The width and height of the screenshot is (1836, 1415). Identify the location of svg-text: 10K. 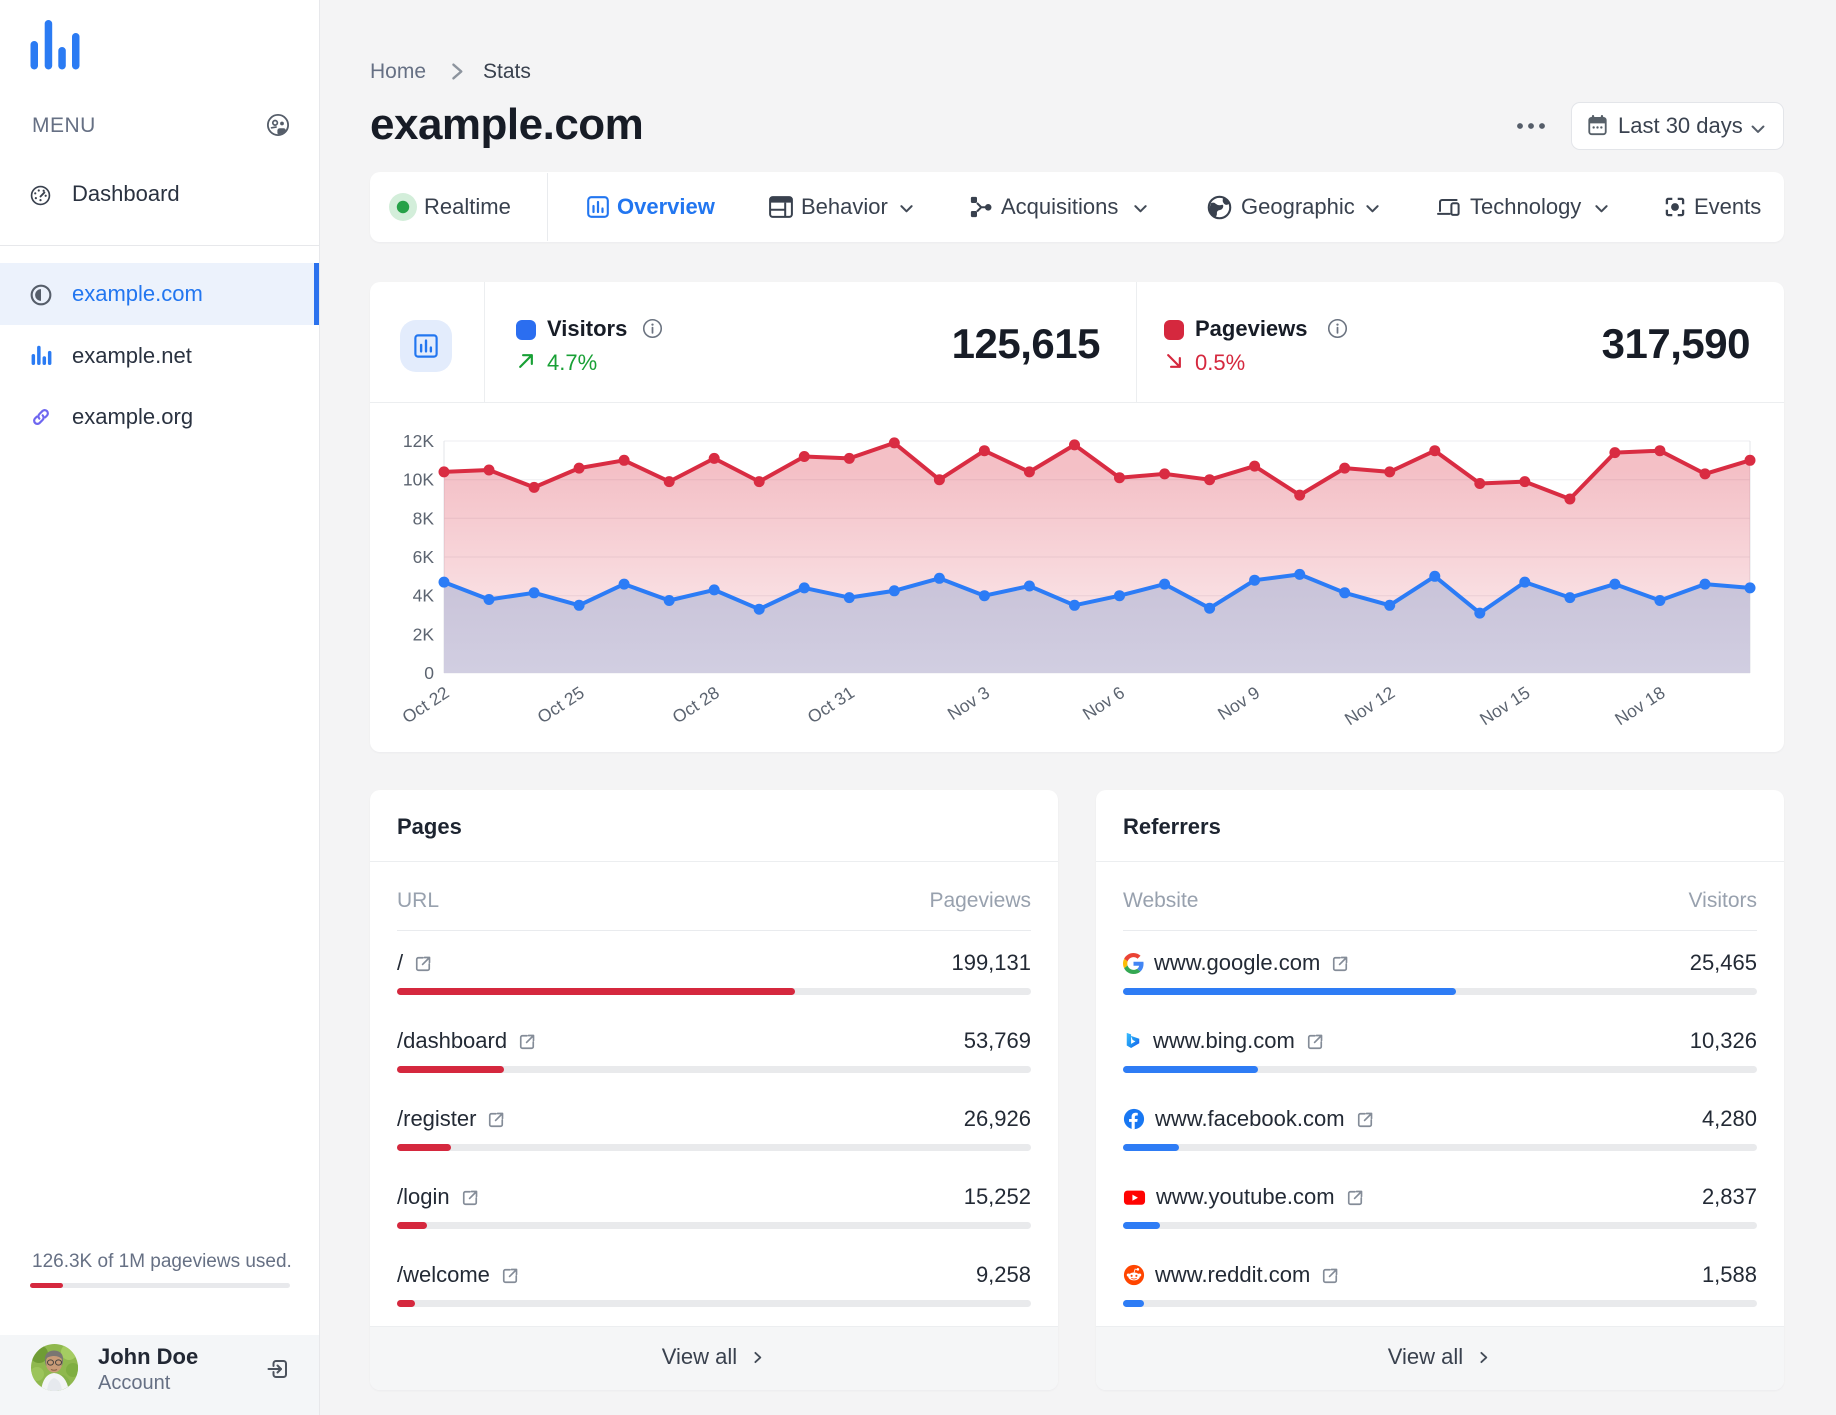
(418, 480).